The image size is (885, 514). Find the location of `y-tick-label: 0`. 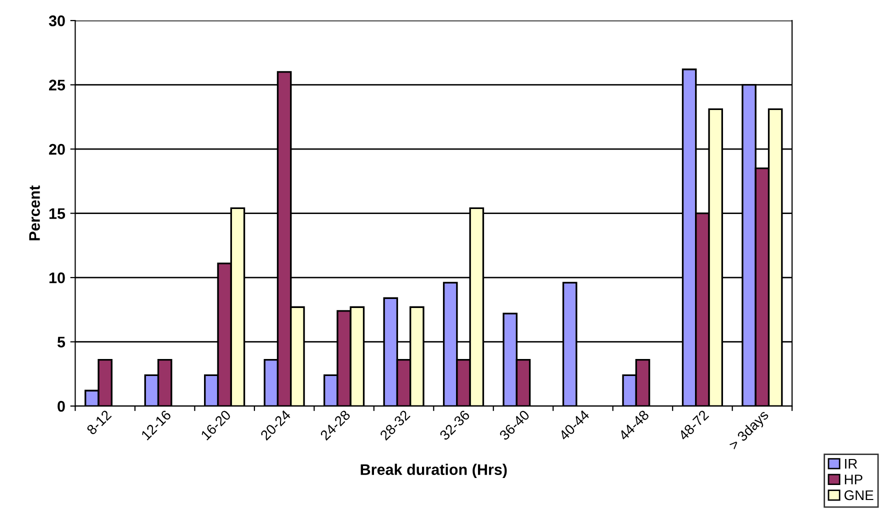

y-tick-label: 0 is located at coordinates (61, 406).